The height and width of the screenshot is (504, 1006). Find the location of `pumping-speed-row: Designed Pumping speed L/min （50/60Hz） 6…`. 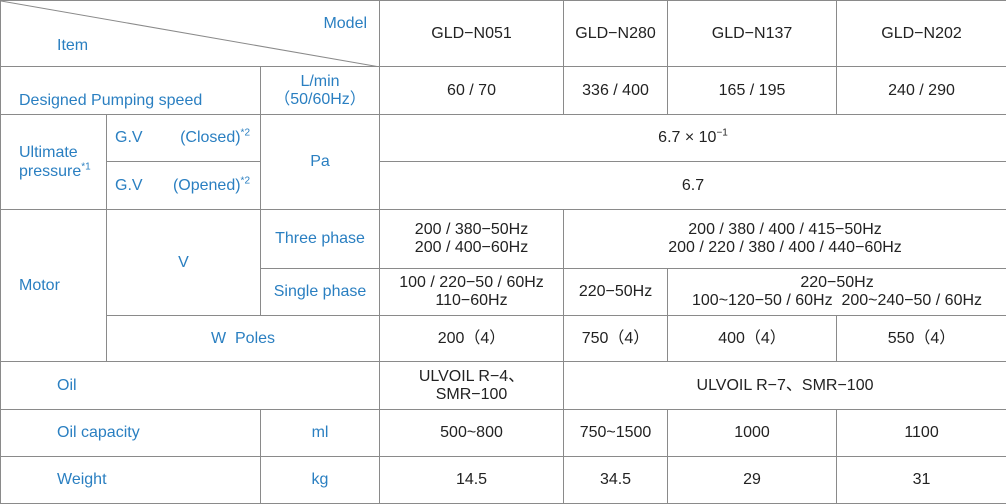

pumping-speed-row: Designed Pumping speed L/min （50/60Hz） 6… is located at coordinates (503, 90).